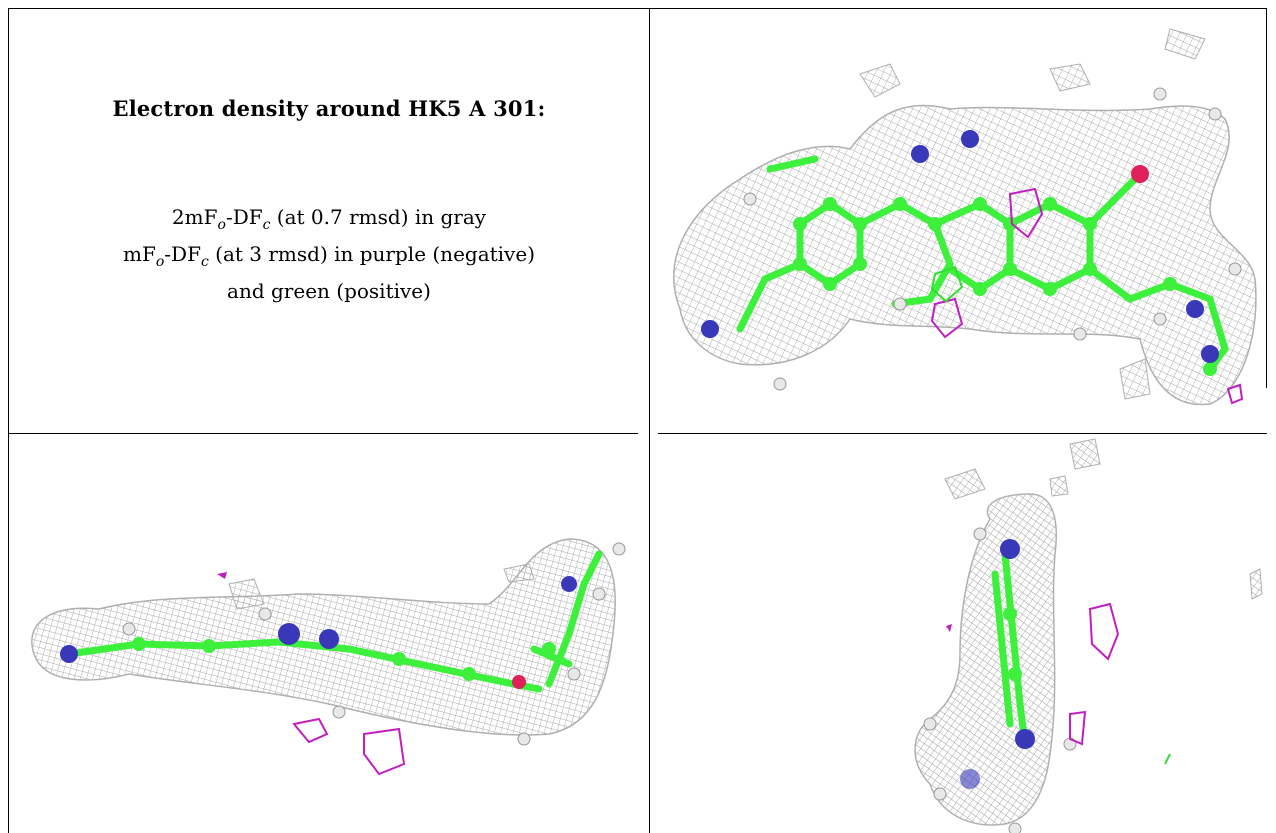  Describe the element at coordinates (962, 433) in the screenshot. I see `table-border-mid-right` at that location.